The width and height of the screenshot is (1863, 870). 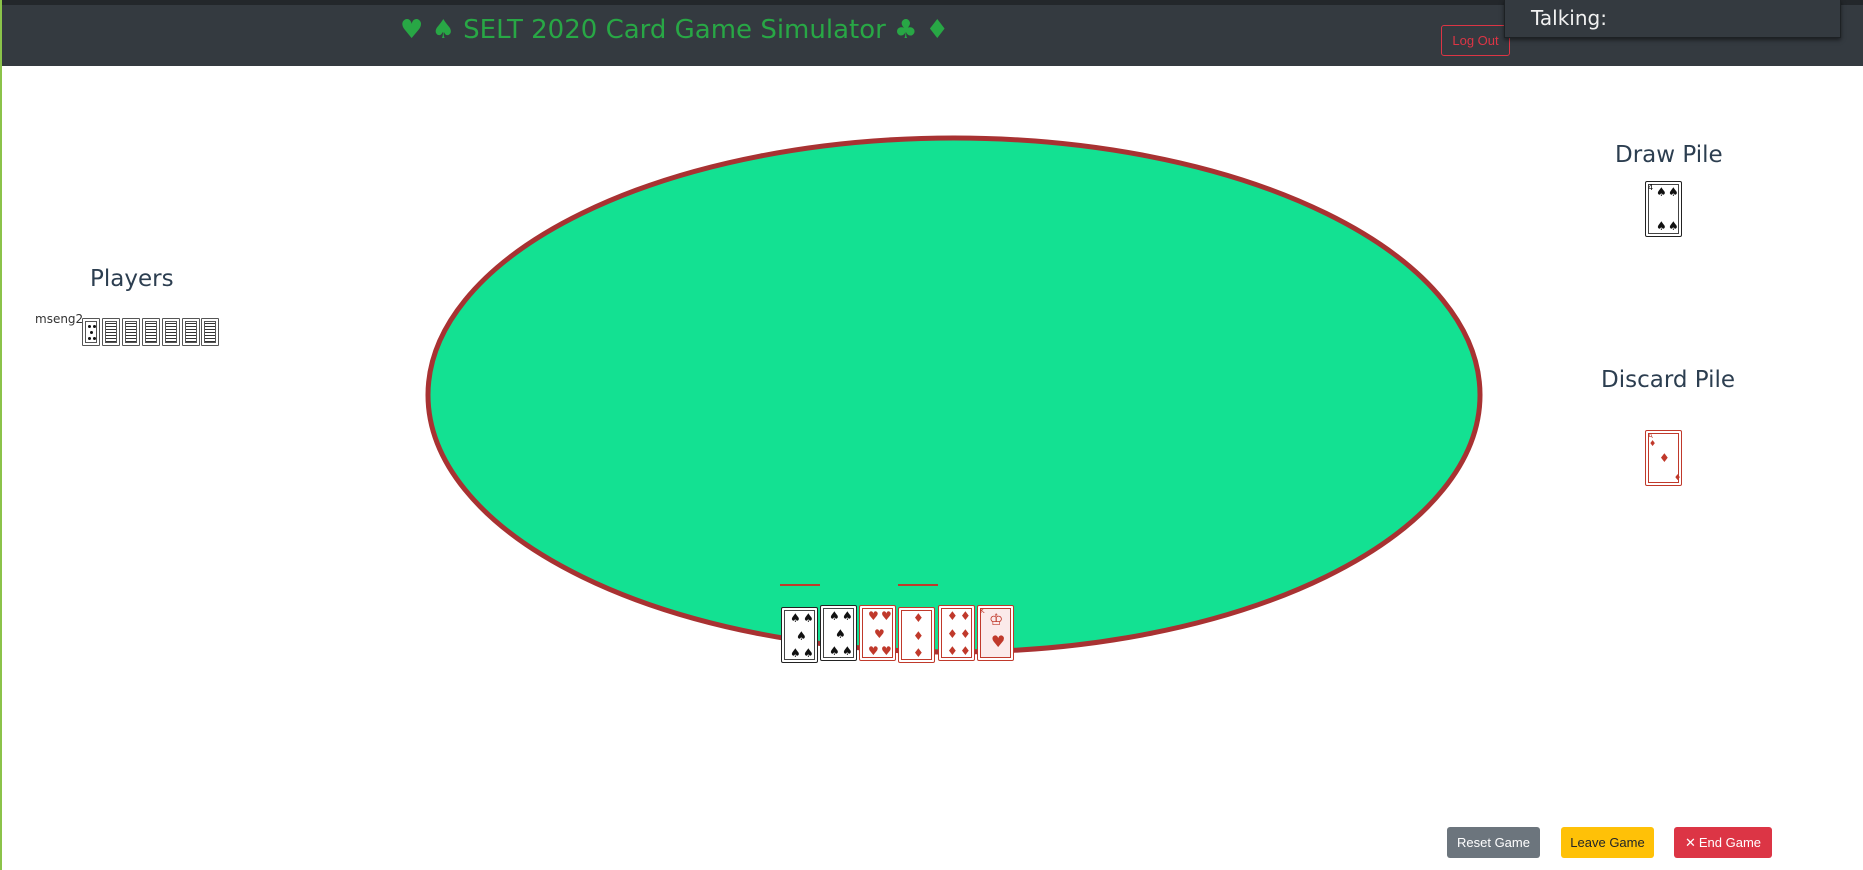 I want to click on reset-game-button: Reset Game, so click(x=1493, y=842).